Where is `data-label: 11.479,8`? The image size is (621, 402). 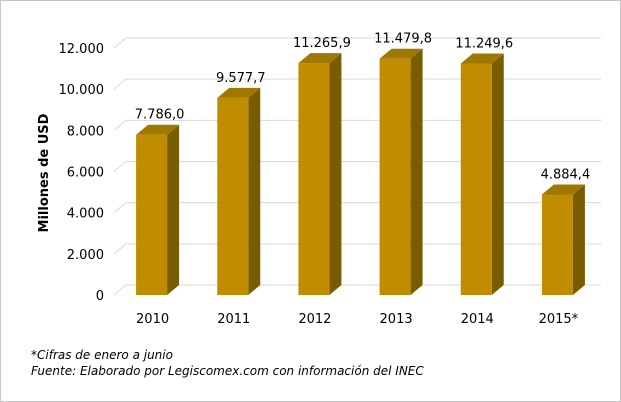
data-label: 11.479,8 is located at coordinates (403, 39).